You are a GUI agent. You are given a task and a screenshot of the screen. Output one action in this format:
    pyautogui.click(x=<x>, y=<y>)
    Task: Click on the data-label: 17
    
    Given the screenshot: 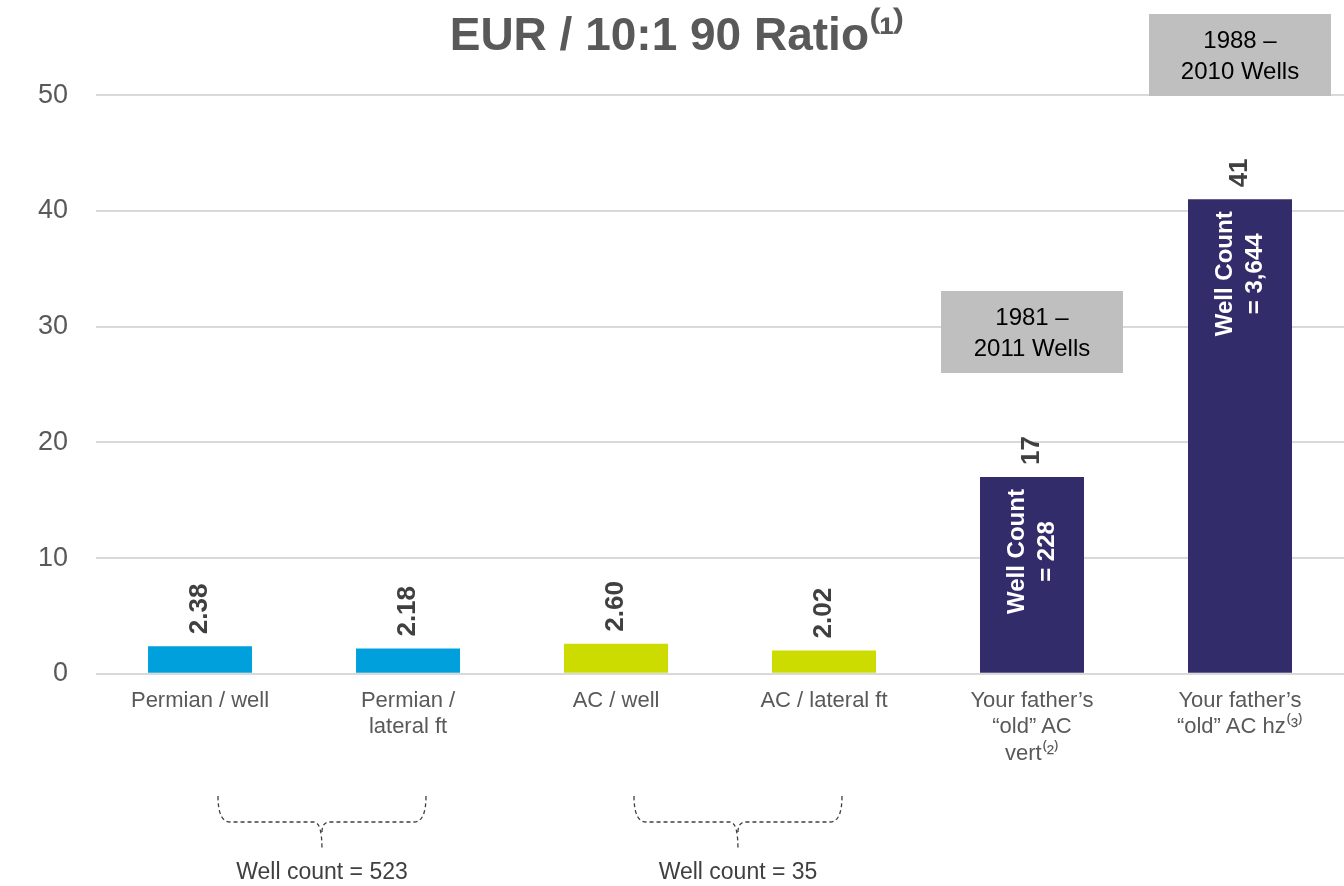 What is the action you would take?
    pyautogui.click(x=1030, y=451)
    